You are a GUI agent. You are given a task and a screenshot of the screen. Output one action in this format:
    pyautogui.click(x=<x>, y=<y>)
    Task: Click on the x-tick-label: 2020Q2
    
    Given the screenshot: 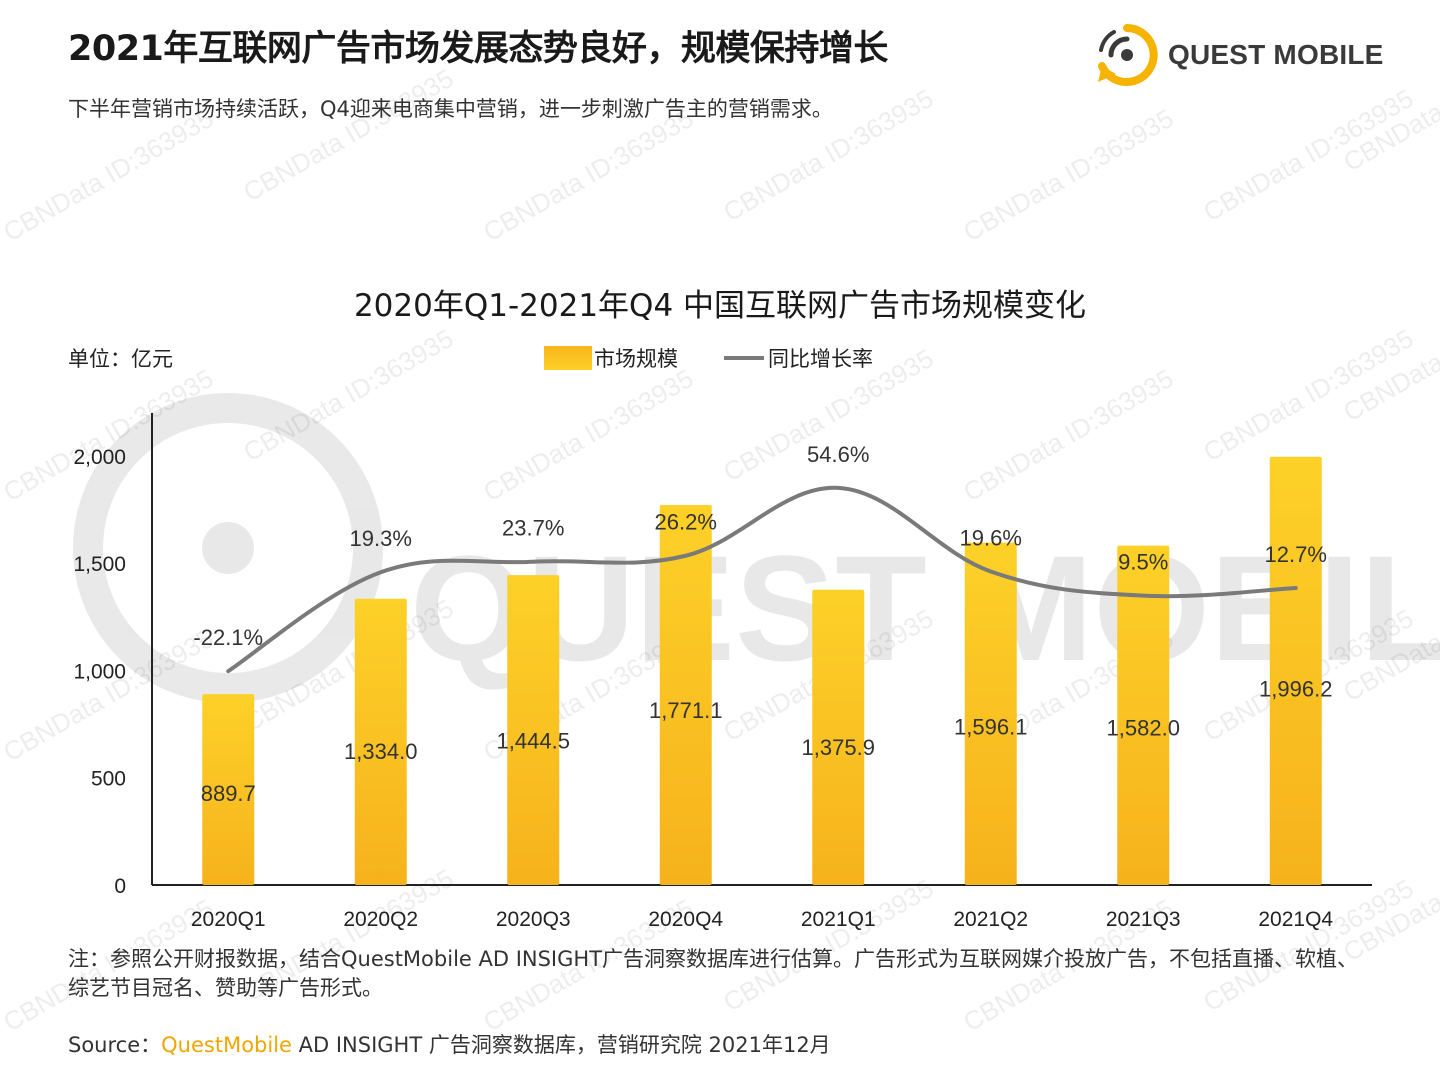 What is the action you would take?
    pyautogui.click(x=380, y=919)
    